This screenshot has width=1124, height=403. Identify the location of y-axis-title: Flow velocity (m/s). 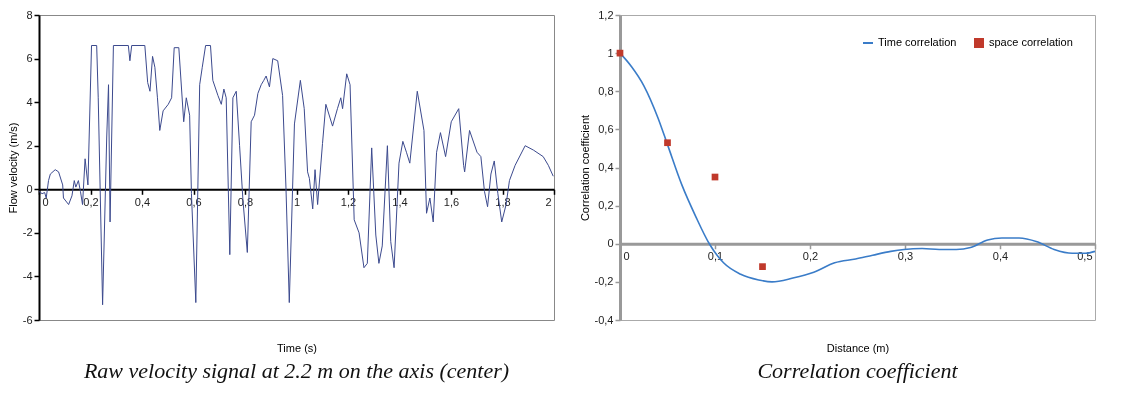
(12, 168).